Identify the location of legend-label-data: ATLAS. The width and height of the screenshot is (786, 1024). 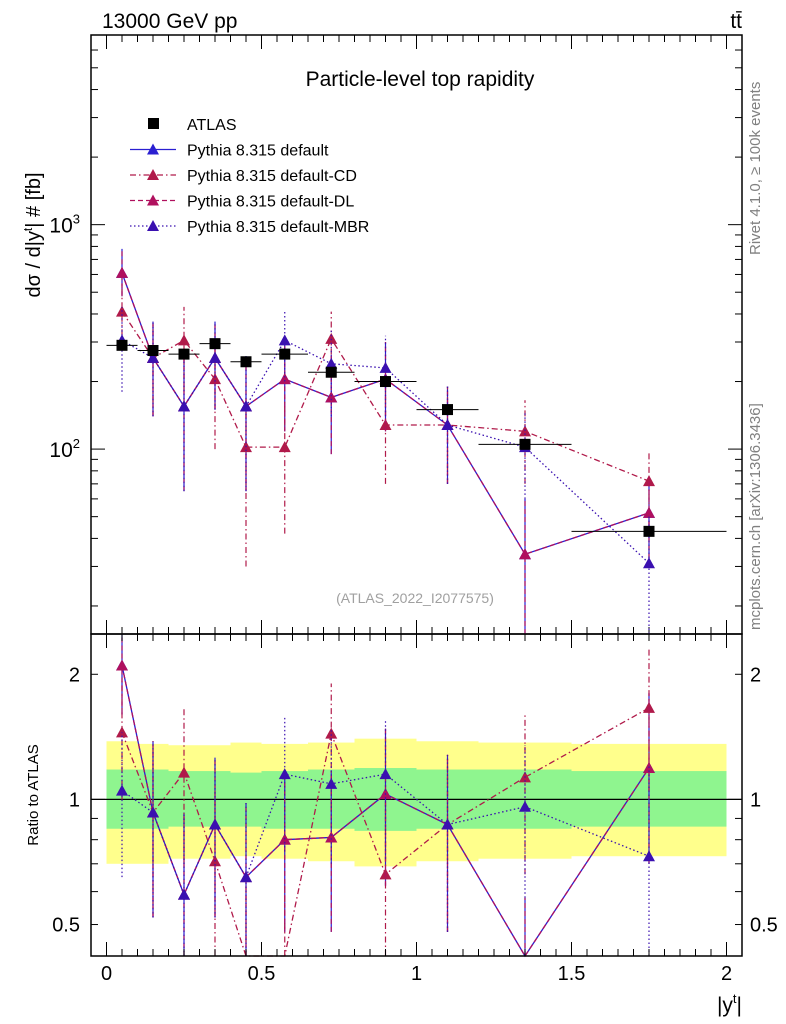
(212, 125).